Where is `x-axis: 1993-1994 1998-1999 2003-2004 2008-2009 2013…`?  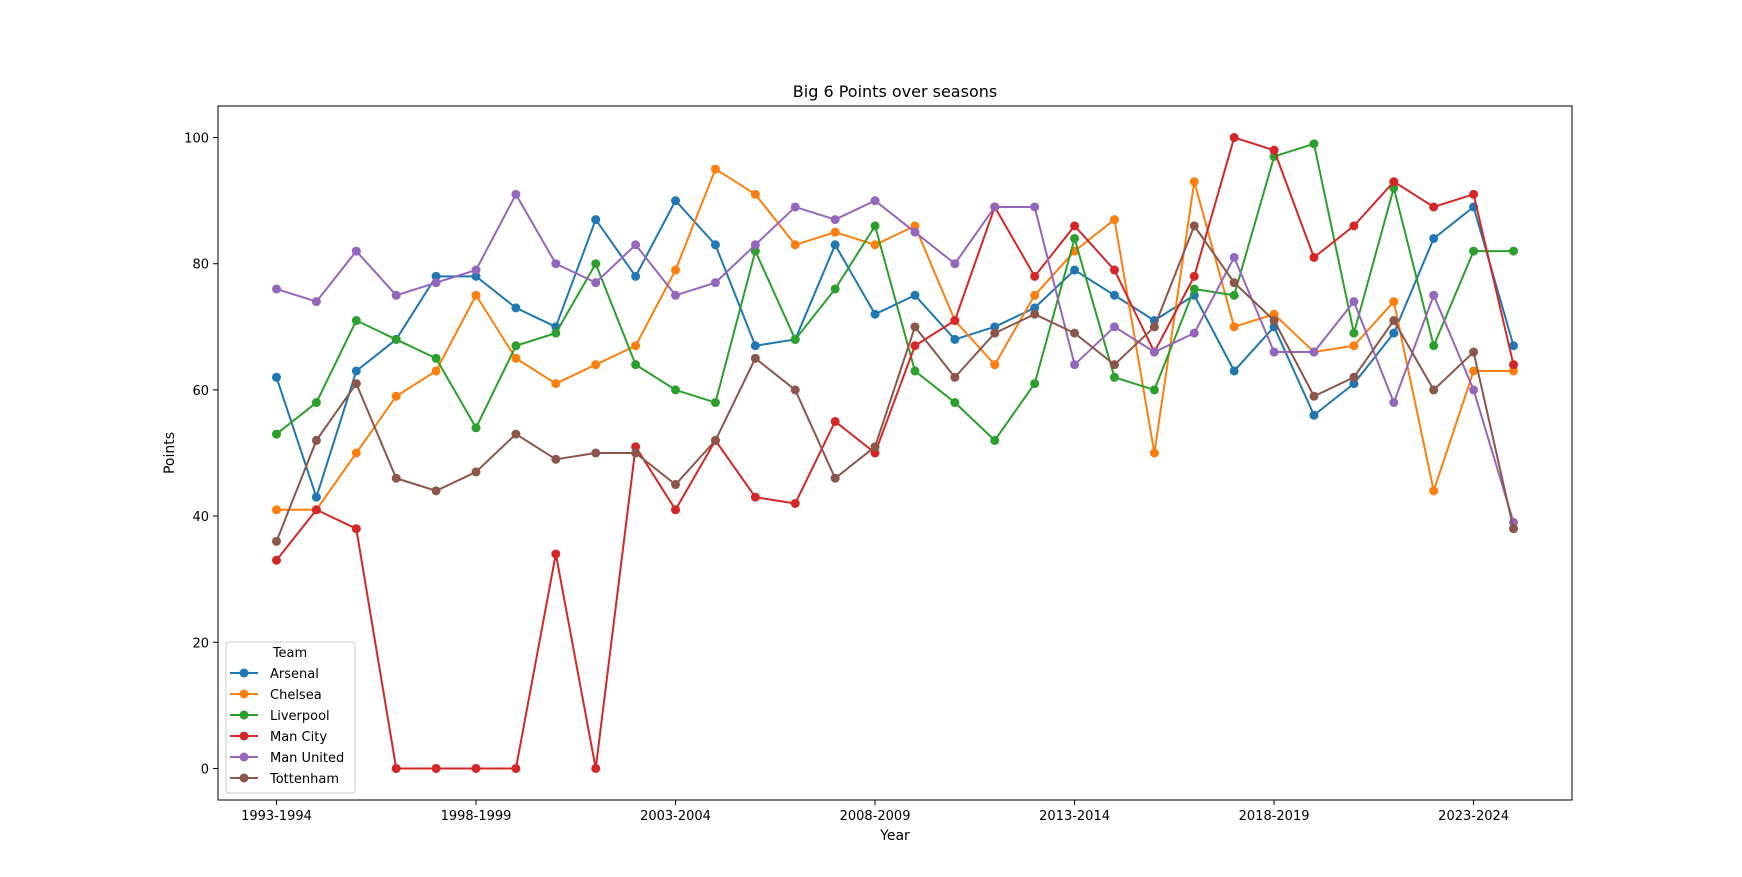 x-axis: 1993-1994 1998-1999 2003-2004 2008-2009 2013… is located at coordinates (875, 812).